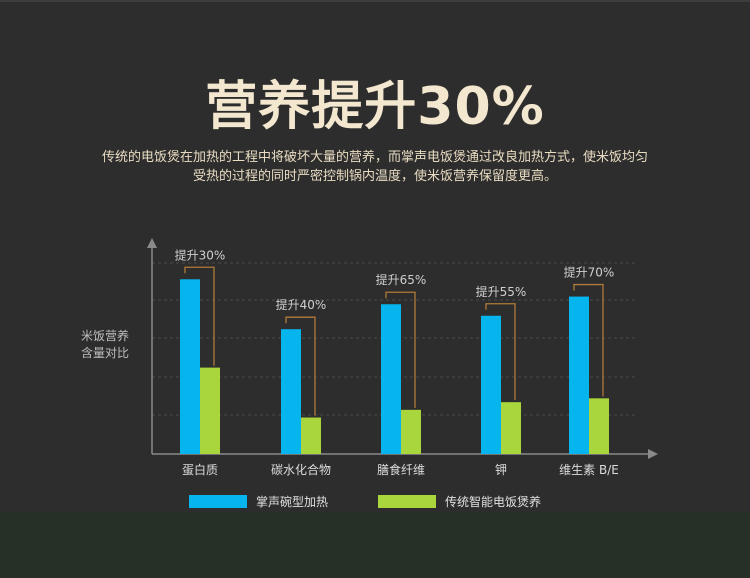 Image resolution: width=750 pixels, height=578 pixels. I want to click on top-divider, so click(375, 1).